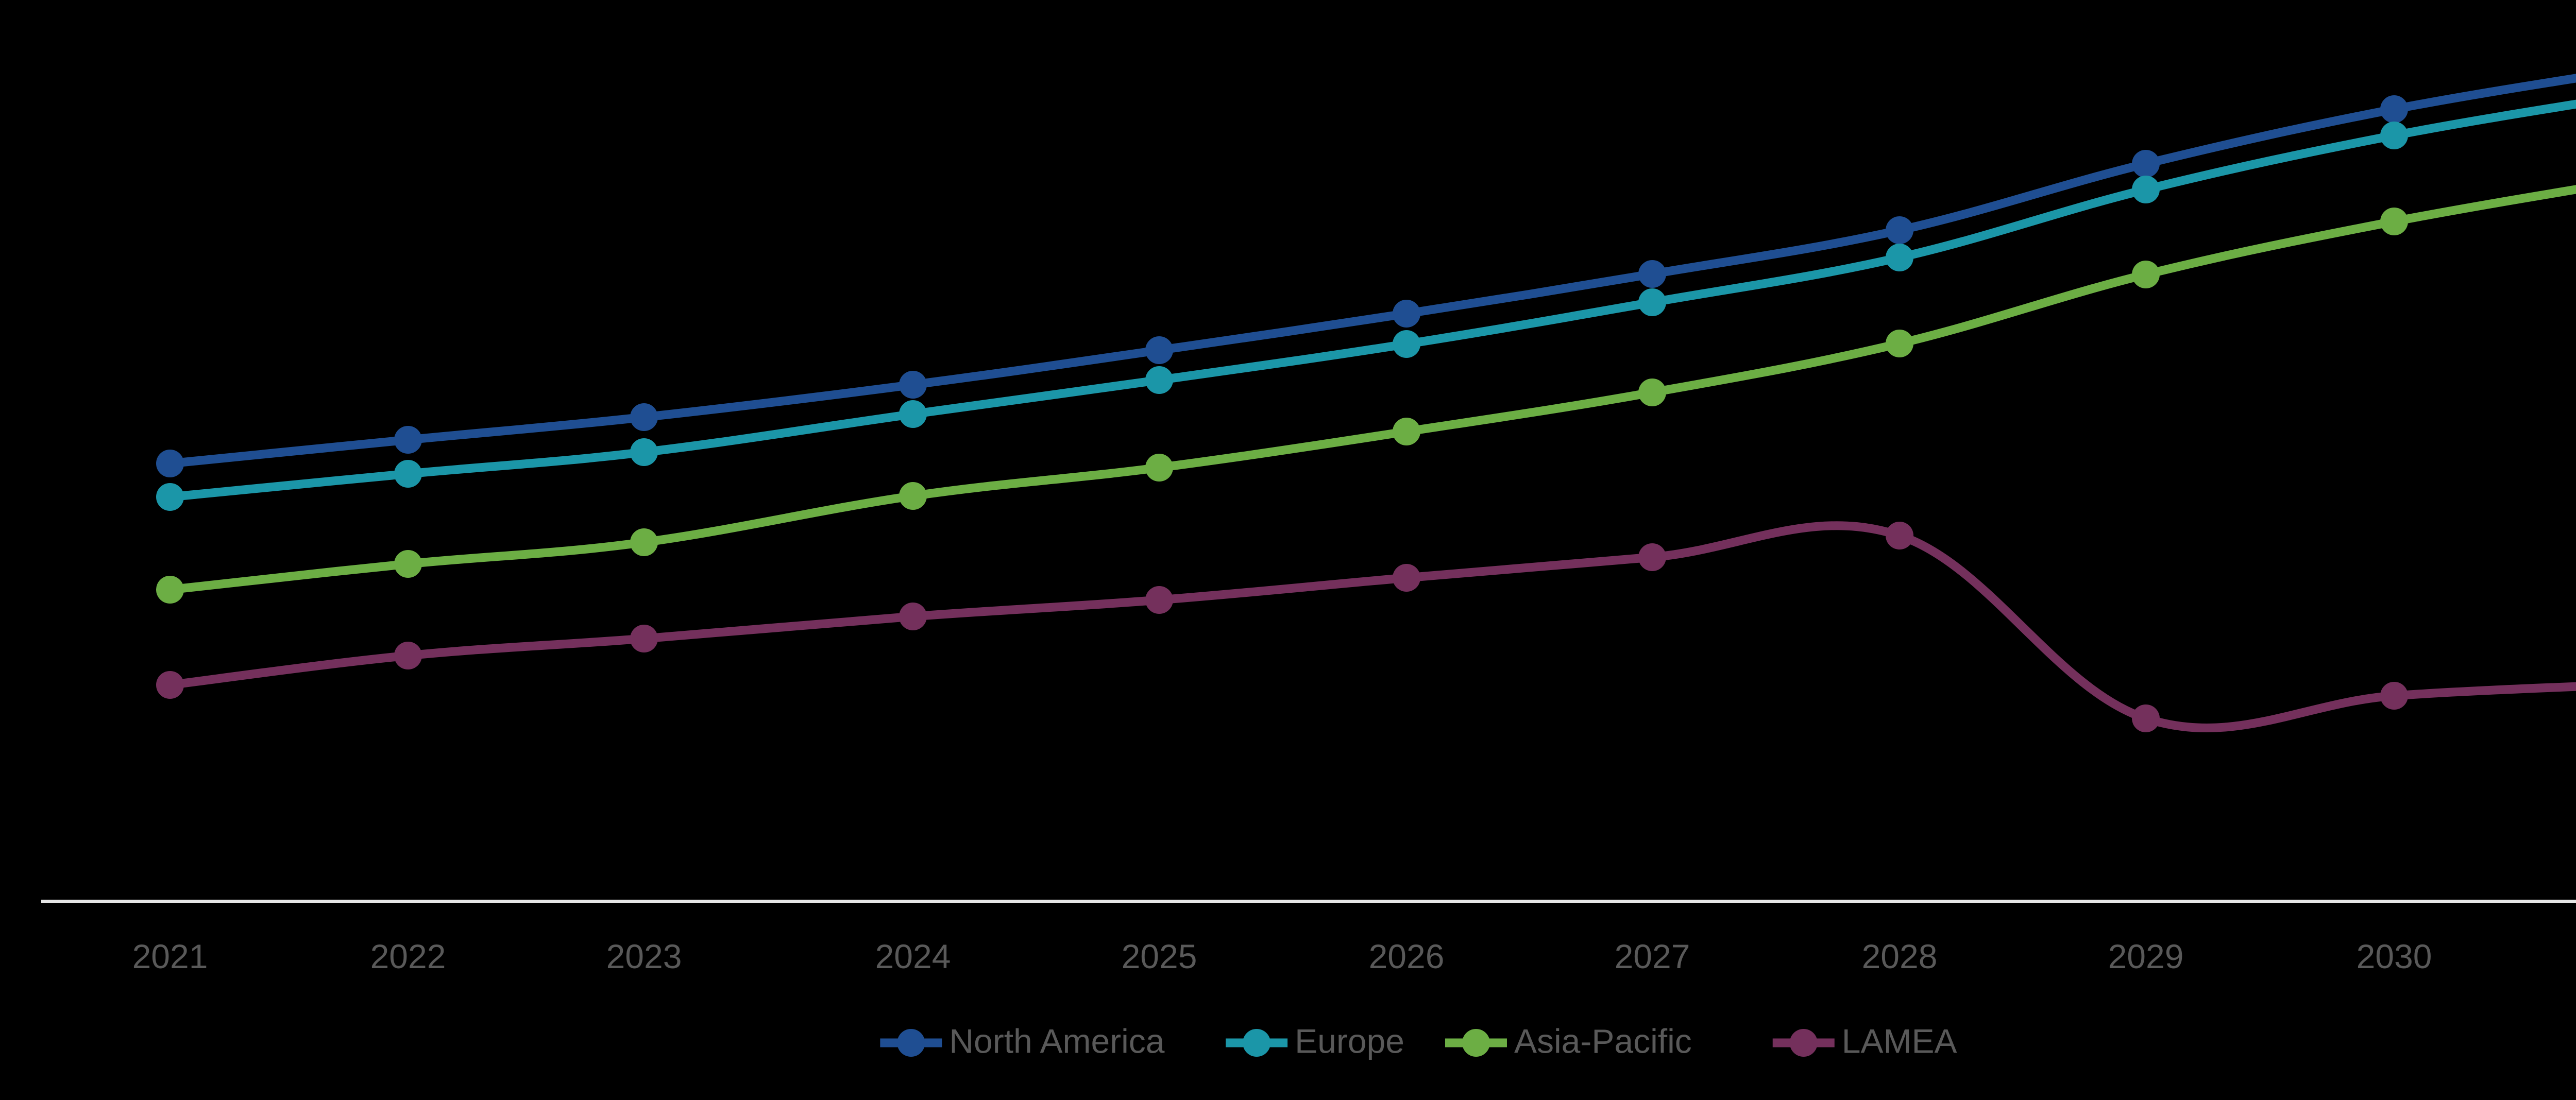 The height and width of the screenshot is (1100, 2576). Describe the element at coordinates (644, 956) in the screenshot. I see `x-tick-label: 2023` at that location.